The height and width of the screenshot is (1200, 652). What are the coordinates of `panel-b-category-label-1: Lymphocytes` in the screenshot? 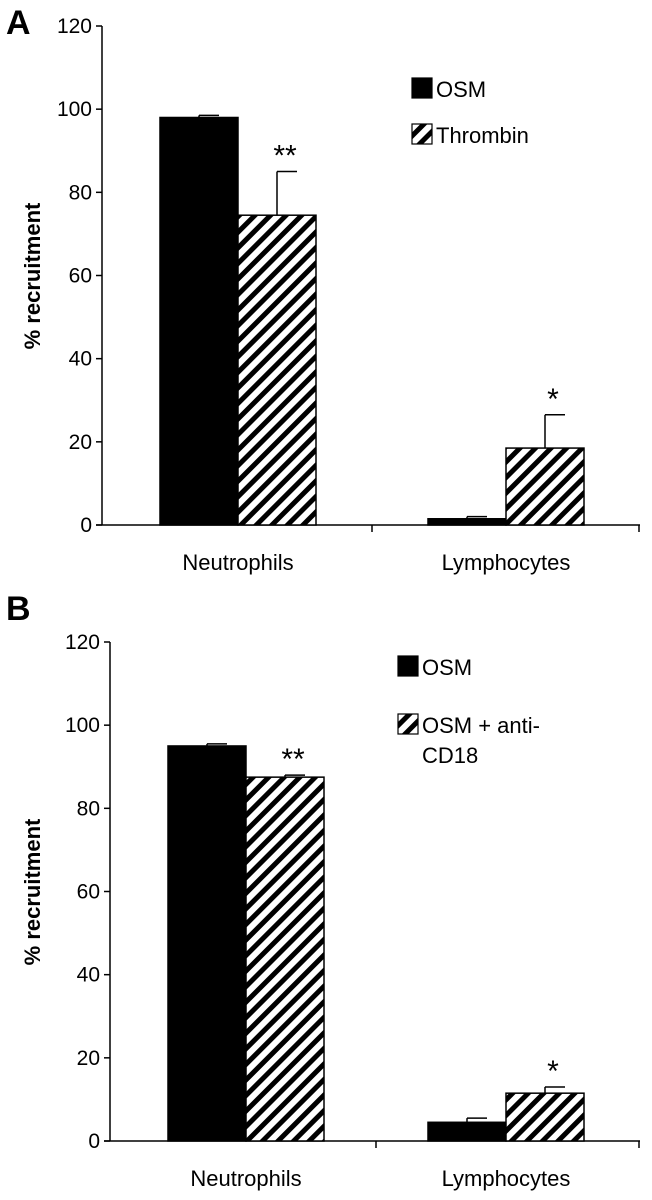 It's located at (506, 1178).